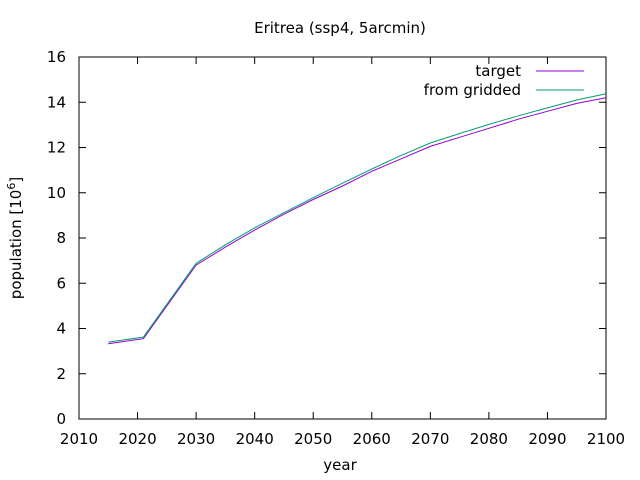 This screenshot has height=480, width=640. What do you see at coordinates (61, 374) in the screenshot?
I see `y-tick-label: 2` at bounding box center [61, 374].